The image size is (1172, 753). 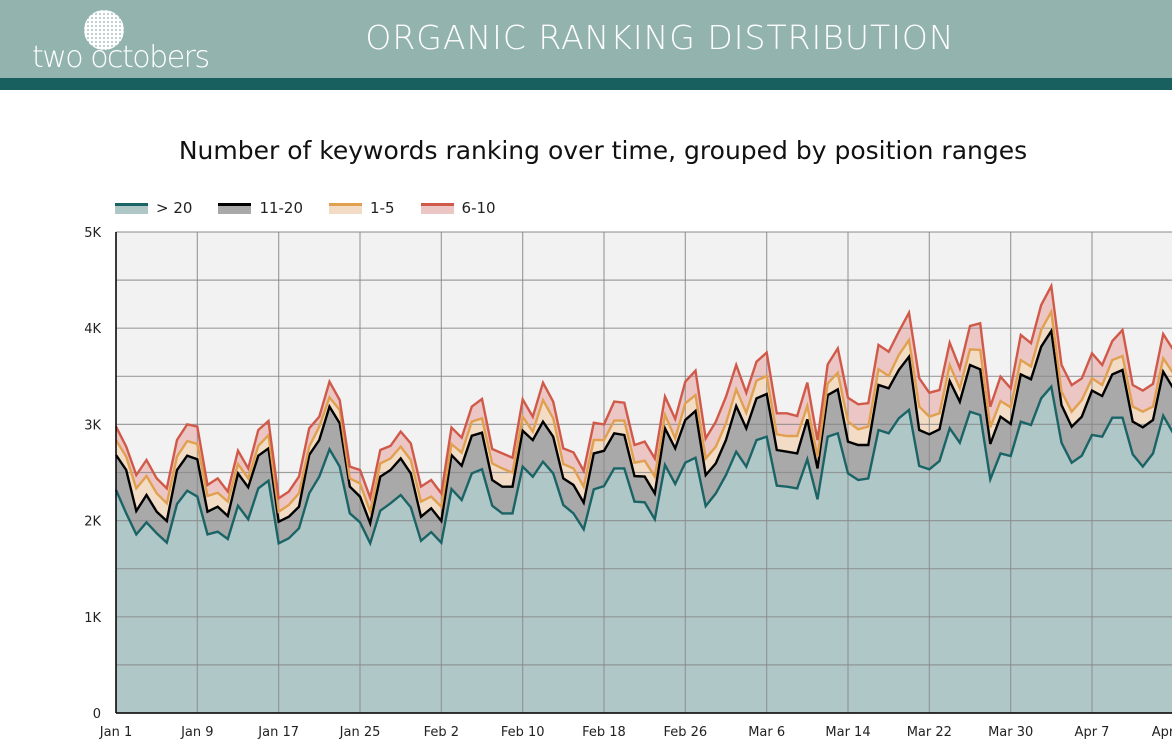 I want to click on chart-legend: > 20 11-20 1-5 6-10, so click(x=318, y=208).